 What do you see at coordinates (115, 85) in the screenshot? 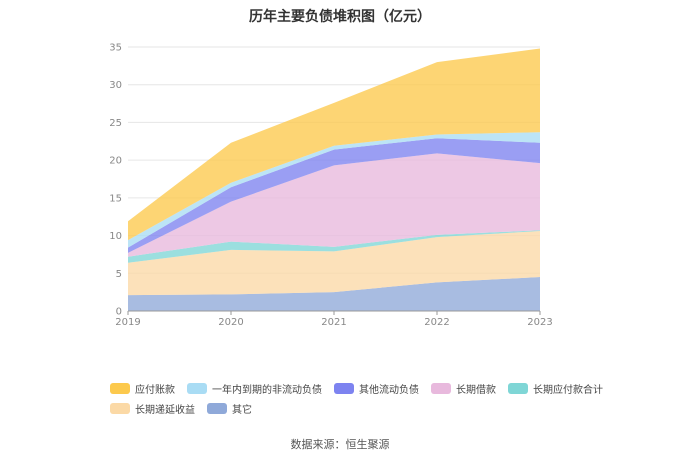
I see `y-tick-label: 30` at bounding box center [115, 85].